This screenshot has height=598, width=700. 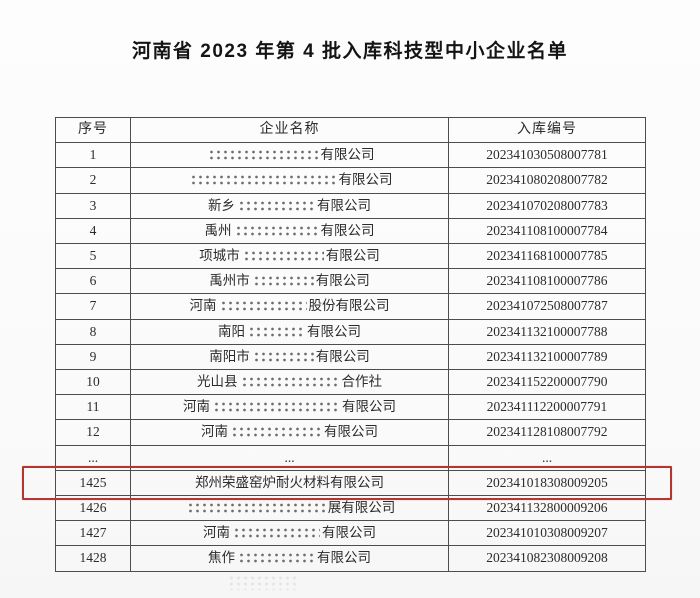 What do you see at coordinates (93, 533) in the screenshot?
I see `cell-seq: 1427` at bounding box center [93, 533].